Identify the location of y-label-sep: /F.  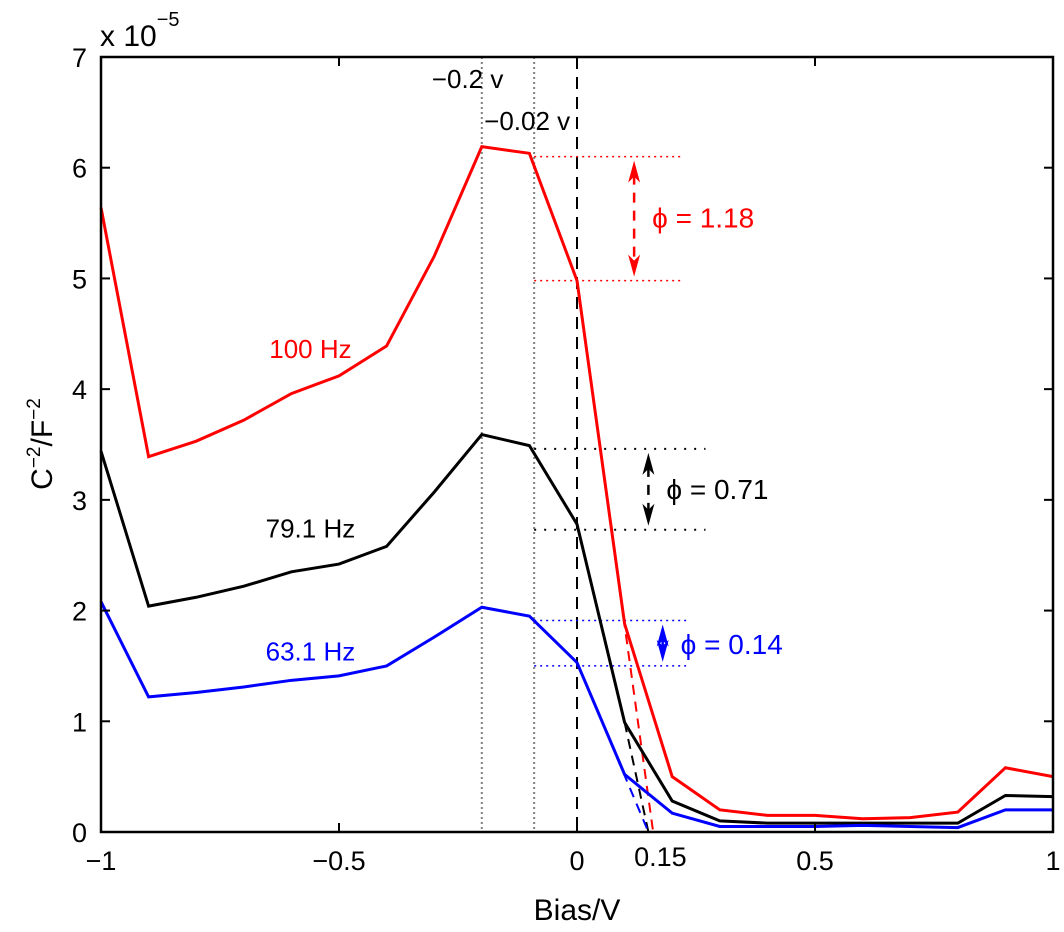
(42, 433).